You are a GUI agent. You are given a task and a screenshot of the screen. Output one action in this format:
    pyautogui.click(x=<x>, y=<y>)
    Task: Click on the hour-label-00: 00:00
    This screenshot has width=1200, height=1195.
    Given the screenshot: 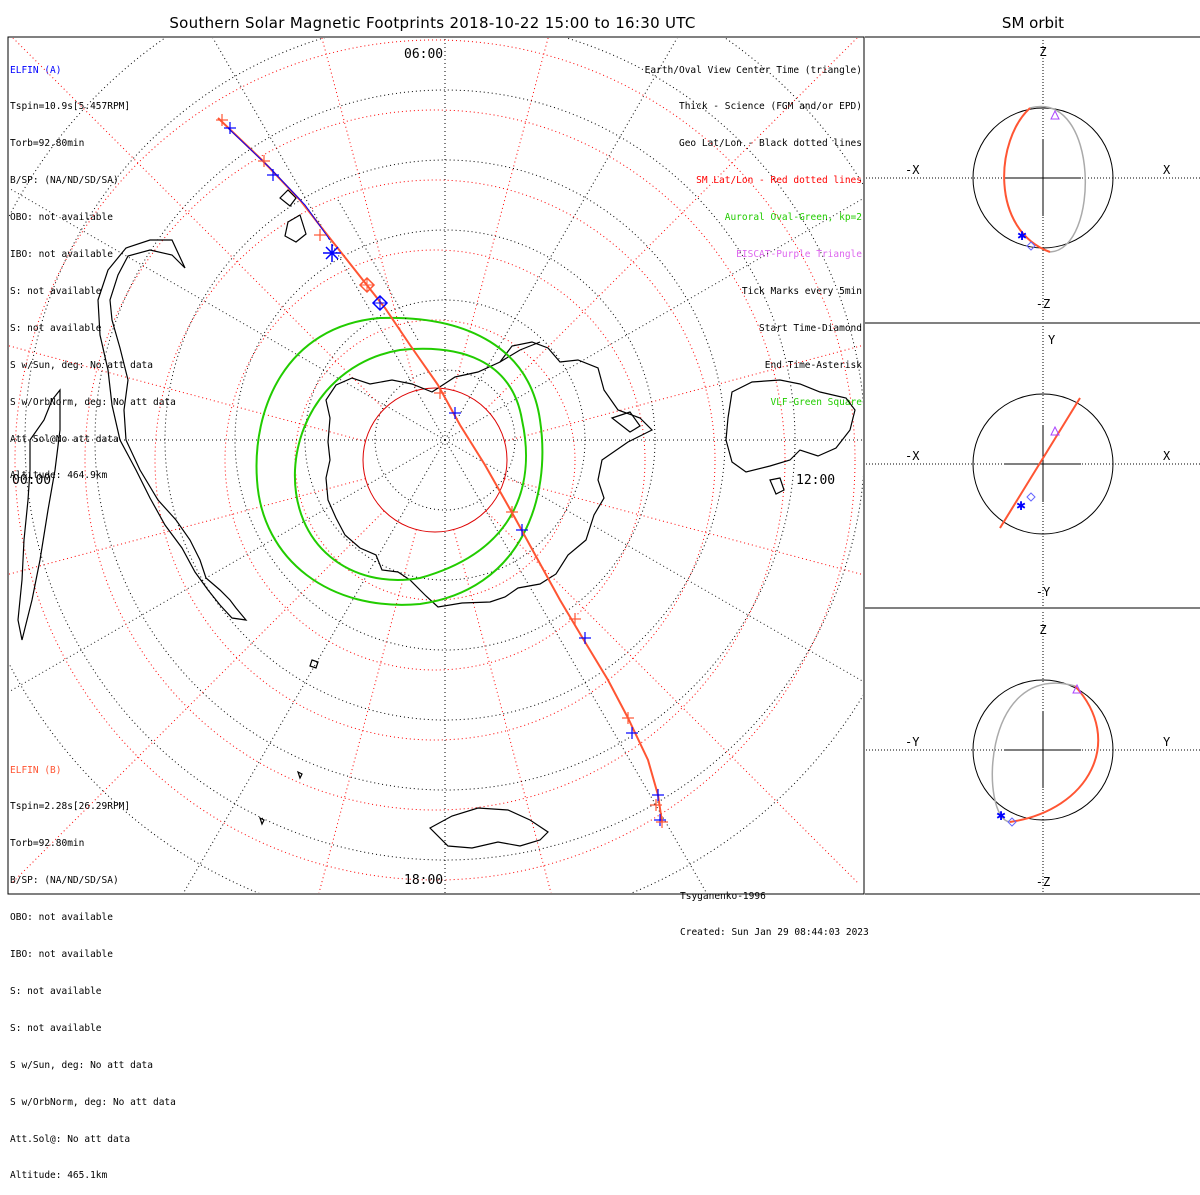 What is the action you would take?
    pyautogui.click(x=31, y=480)
    